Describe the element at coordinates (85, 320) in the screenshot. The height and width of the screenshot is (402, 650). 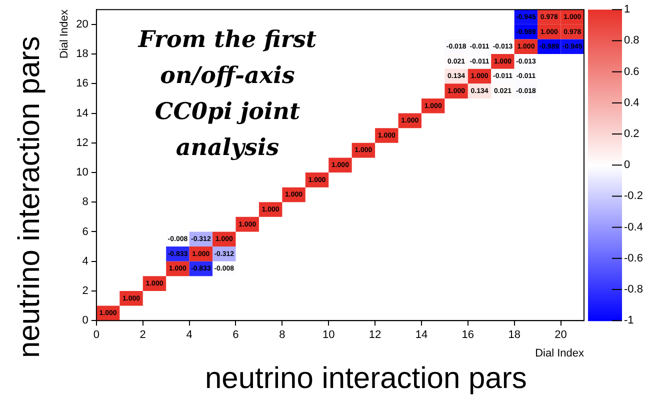
I see `y-tick-label: 0` at that location.